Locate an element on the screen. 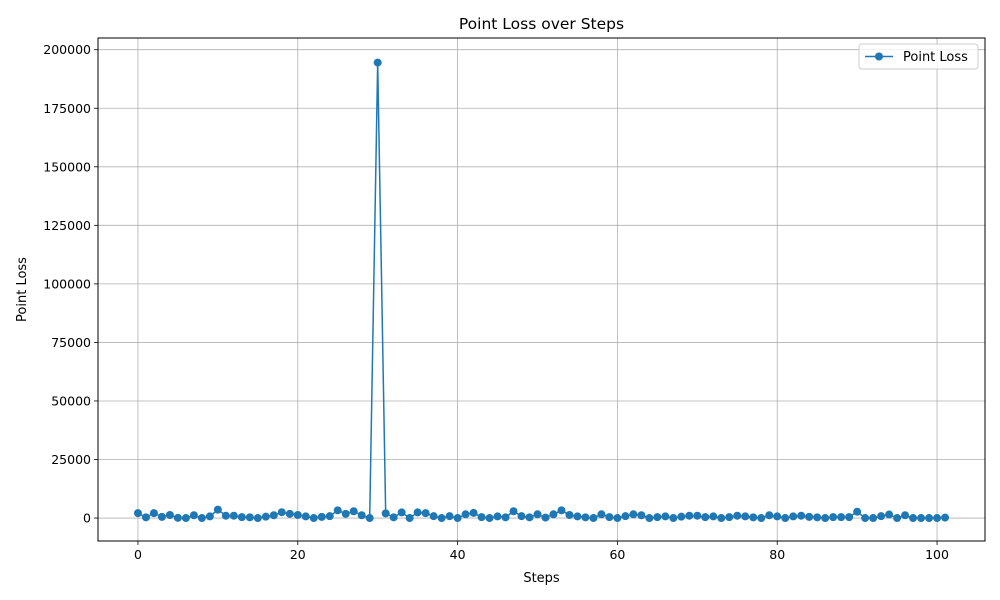 This screenshot has width=1000, height=600. y-tick-label: 25000 is located at coordinates (71, 459).